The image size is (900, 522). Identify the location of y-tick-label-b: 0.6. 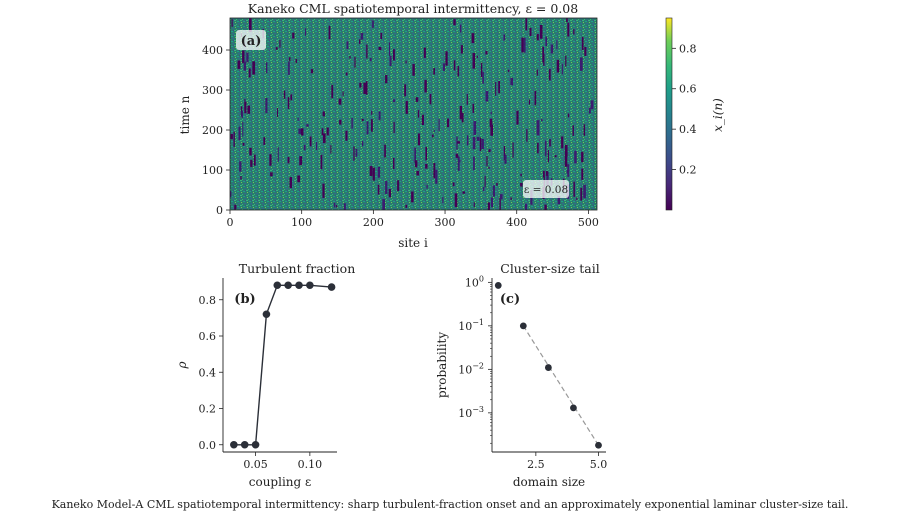
(208, 336).